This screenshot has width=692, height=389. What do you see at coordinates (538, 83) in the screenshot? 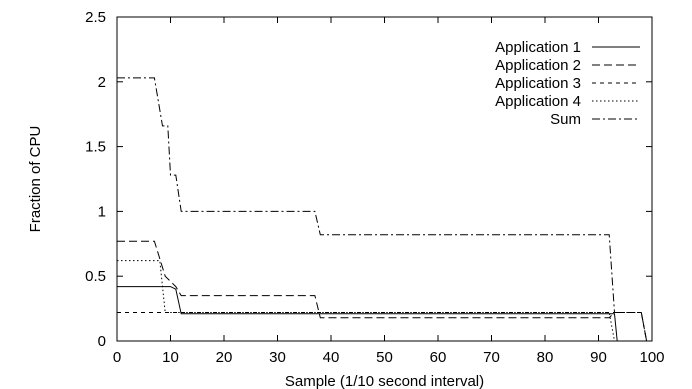
I see `legend-label: Application 3` at bounding box center [538, 83].